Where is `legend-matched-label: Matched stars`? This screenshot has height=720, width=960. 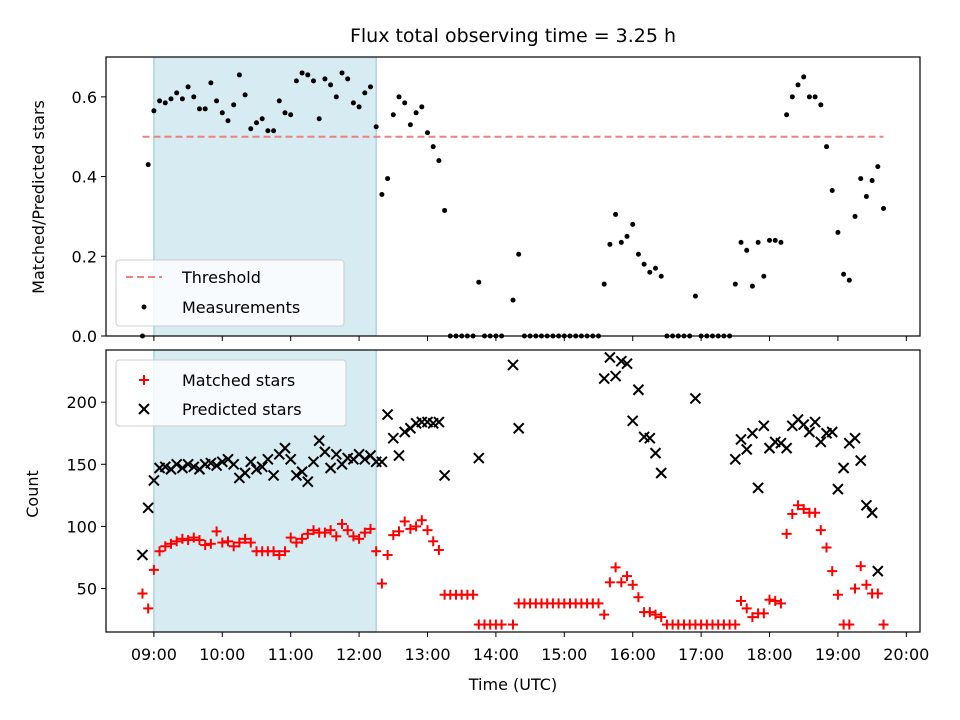 legend-matched-label: Matched stars is located at coordinates (238, 380).